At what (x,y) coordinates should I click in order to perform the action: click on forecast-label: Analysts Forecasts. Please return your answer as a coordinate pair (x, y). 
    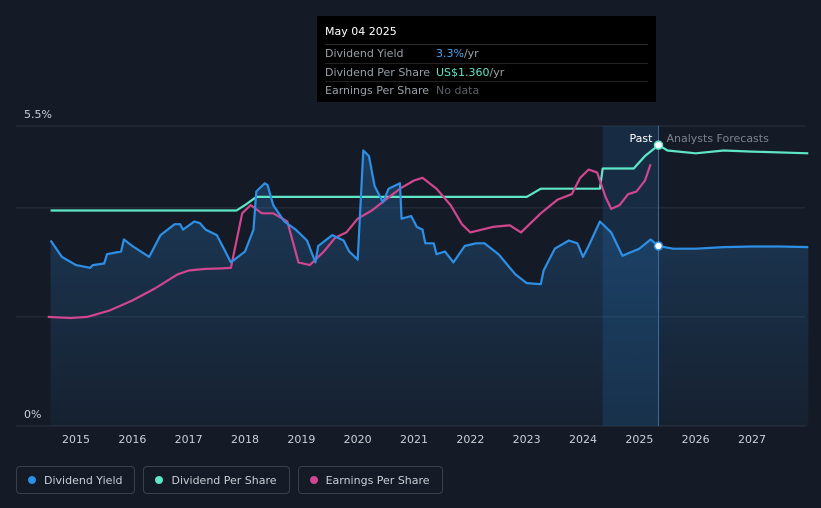
    Looking at the image, I should click on (717, 138).